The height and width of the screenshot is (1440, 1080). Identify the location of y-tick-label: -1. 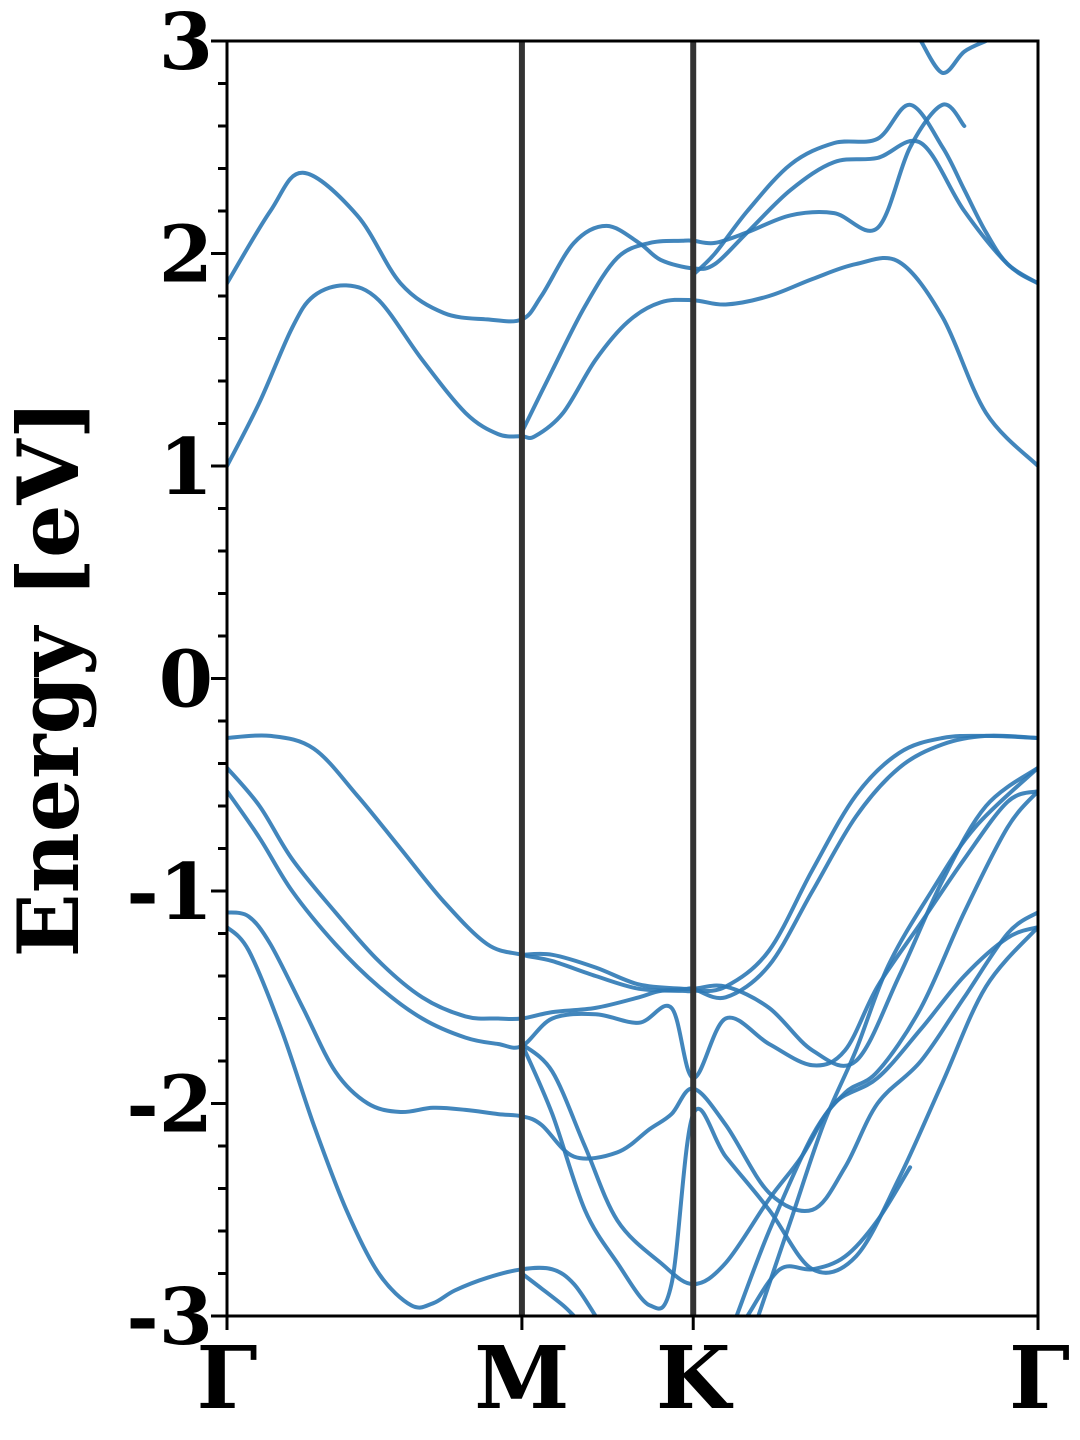
(169, 892).